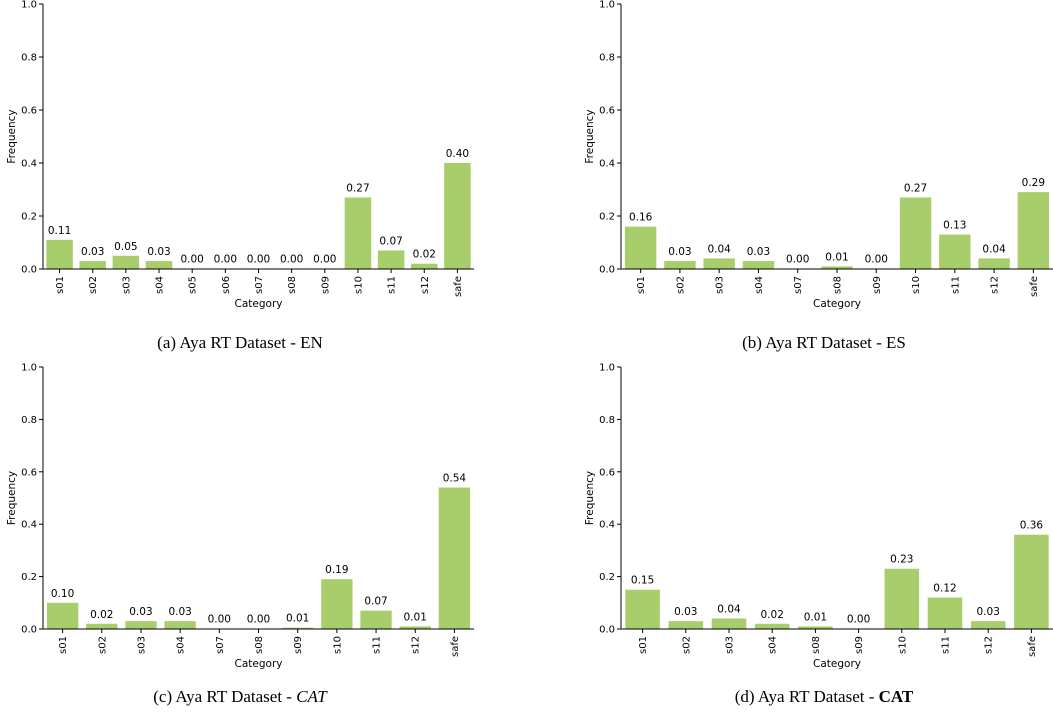  Describe the element at coordinates (191, 259) in the screenshot. I see `bar-value-label-s05: 0.00` at that location.